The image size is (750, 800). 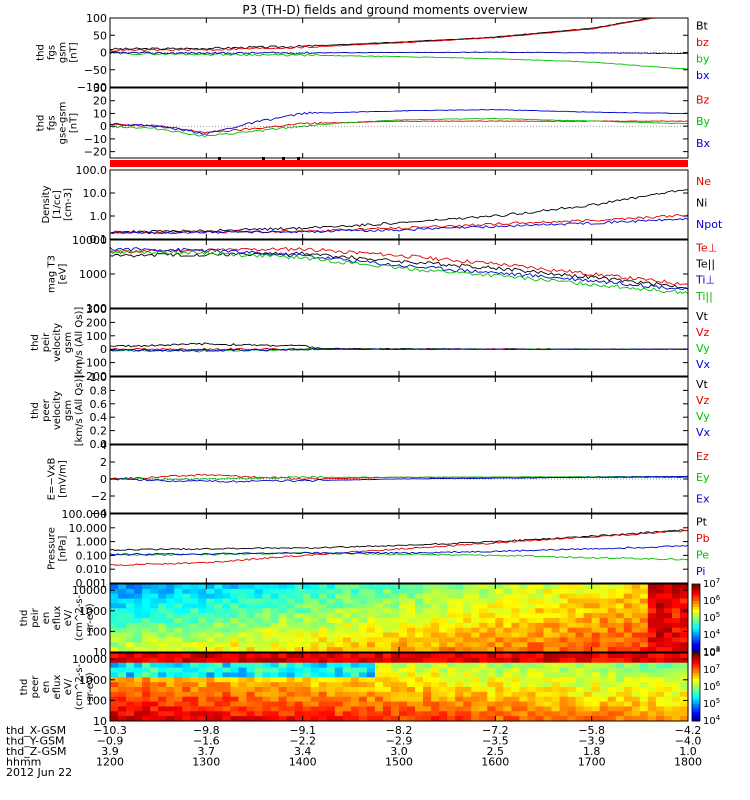 What do you see at coordinates (206, 730) in the screenshot?
I see `x-axis-value: −9.8` at bounding box center [206, 730].